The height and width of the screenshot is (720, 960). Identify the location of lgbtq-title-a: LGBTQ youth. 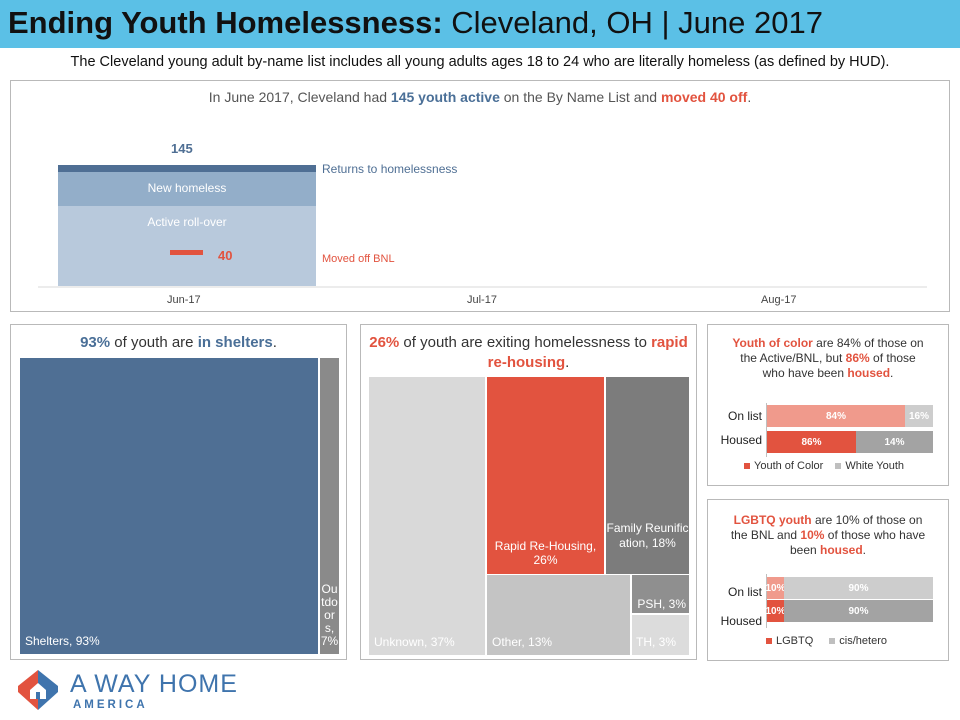
(772, 520).